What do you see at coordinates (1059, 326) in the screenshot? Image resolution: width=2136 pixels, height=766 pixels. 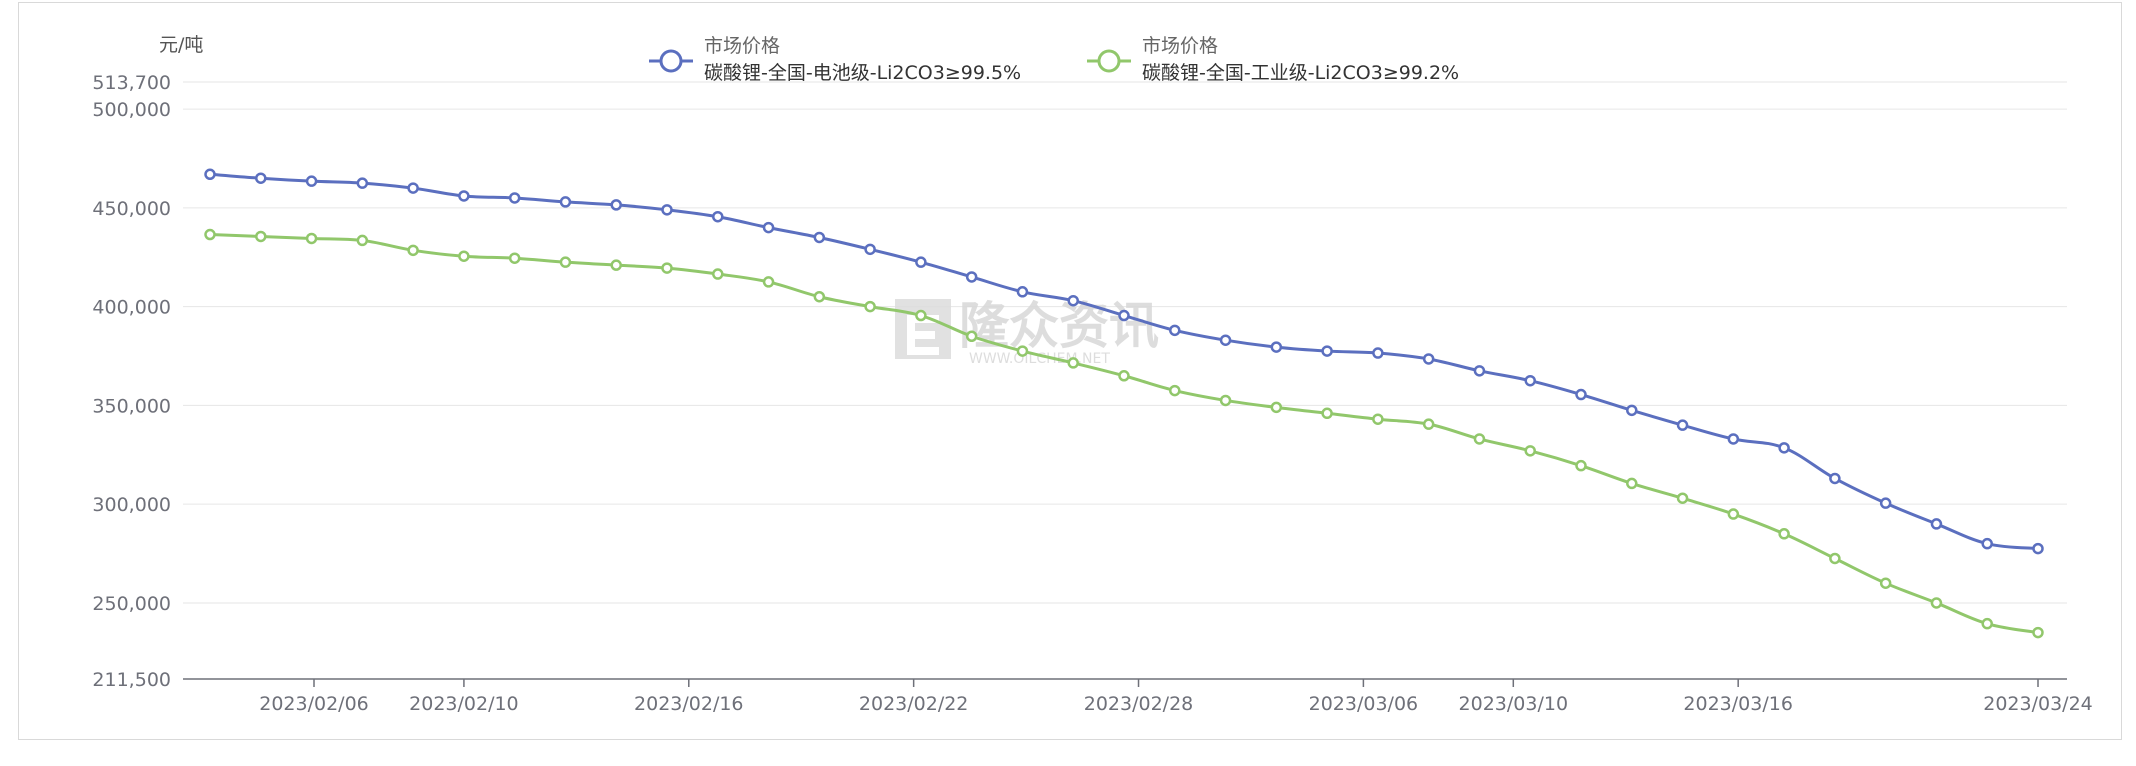 I see `watermark-name: 隆众资讯` at bounding box center [1059, 326].